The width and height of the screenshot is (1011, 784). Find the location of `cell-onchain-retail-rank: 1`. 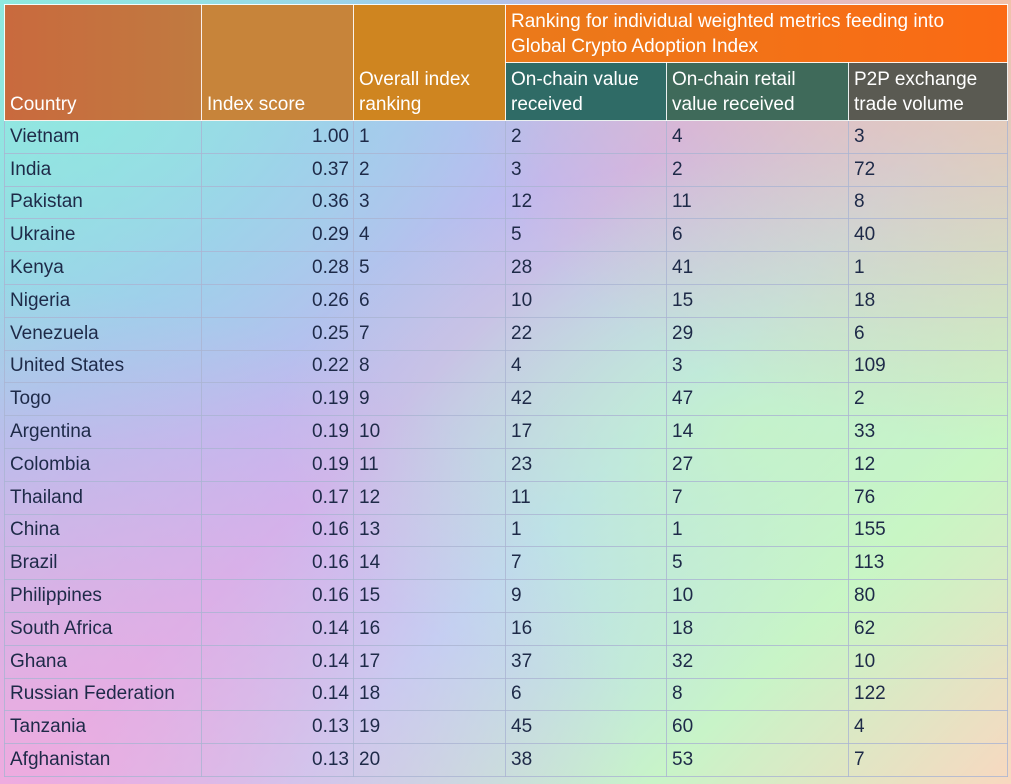

cell-onchain-retail-rank: 1 is located at coordinates (757, 530).